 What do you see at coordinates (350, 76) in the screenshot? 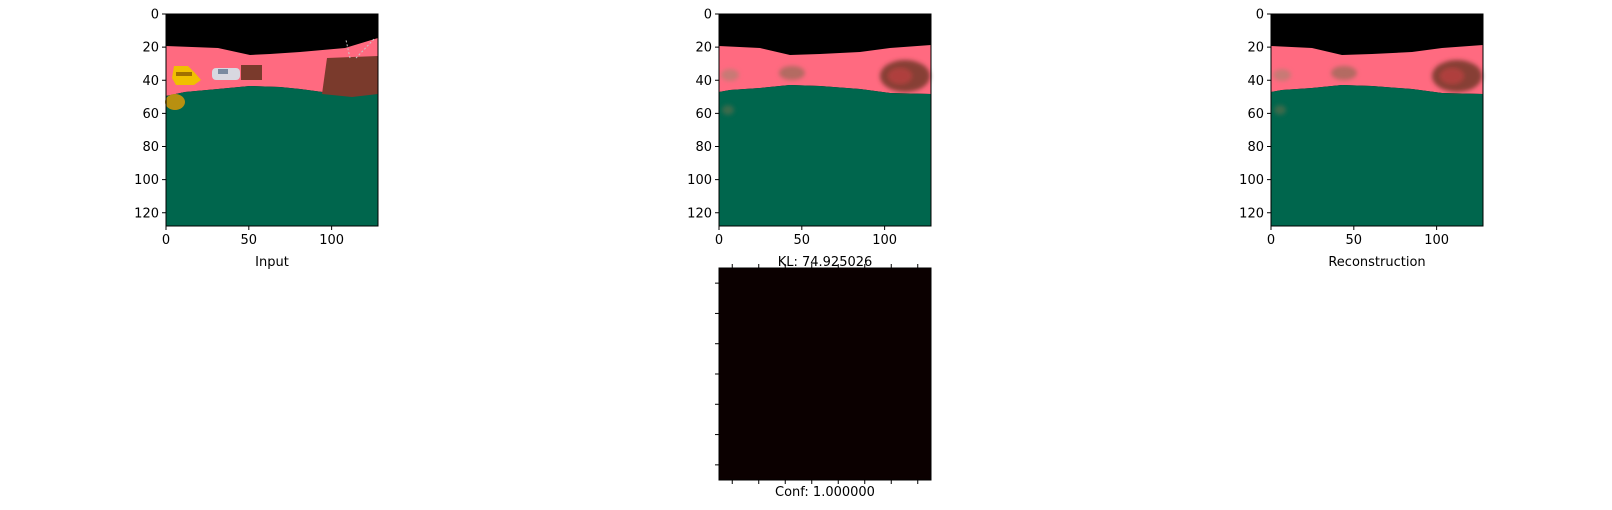
I see `tv-object` at bounding box center [350, 76].